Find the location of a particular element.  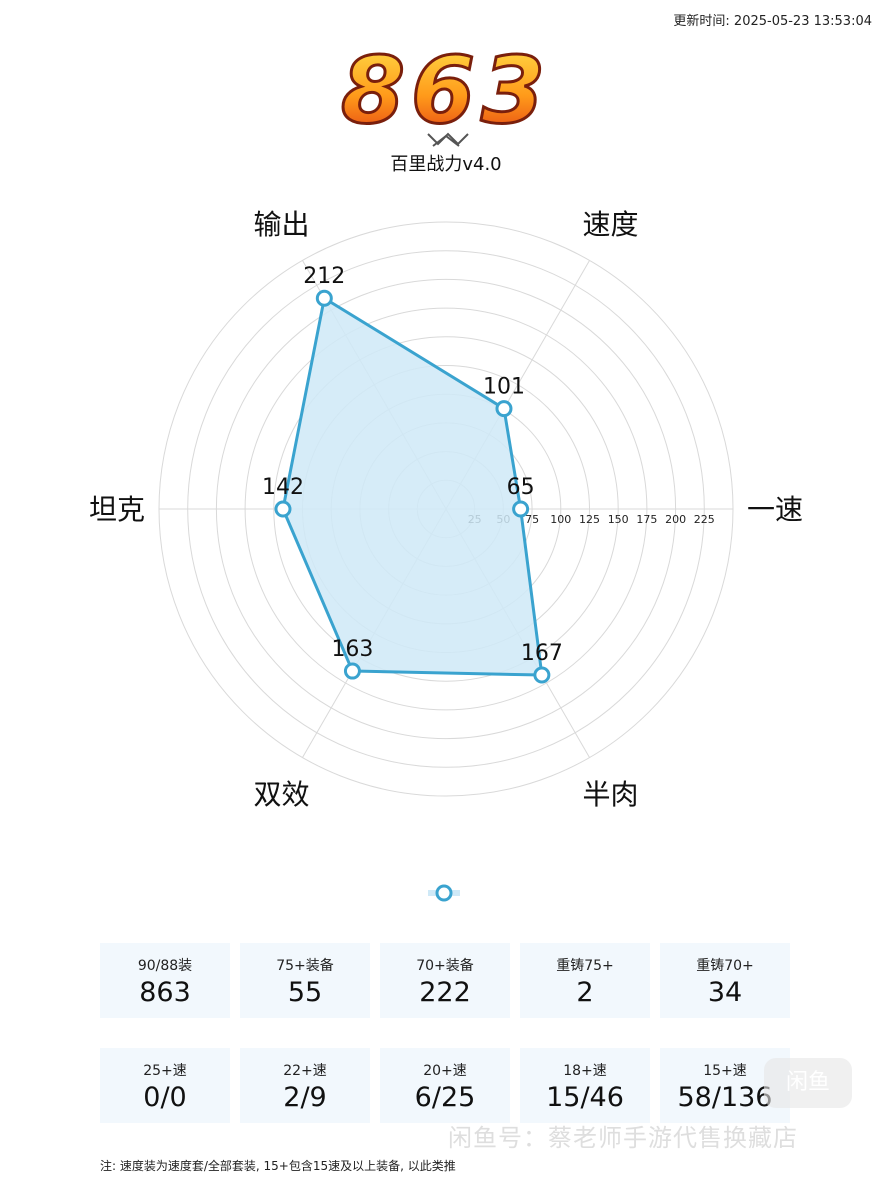

score-banner: 863 is located at coordinates (447, 91).